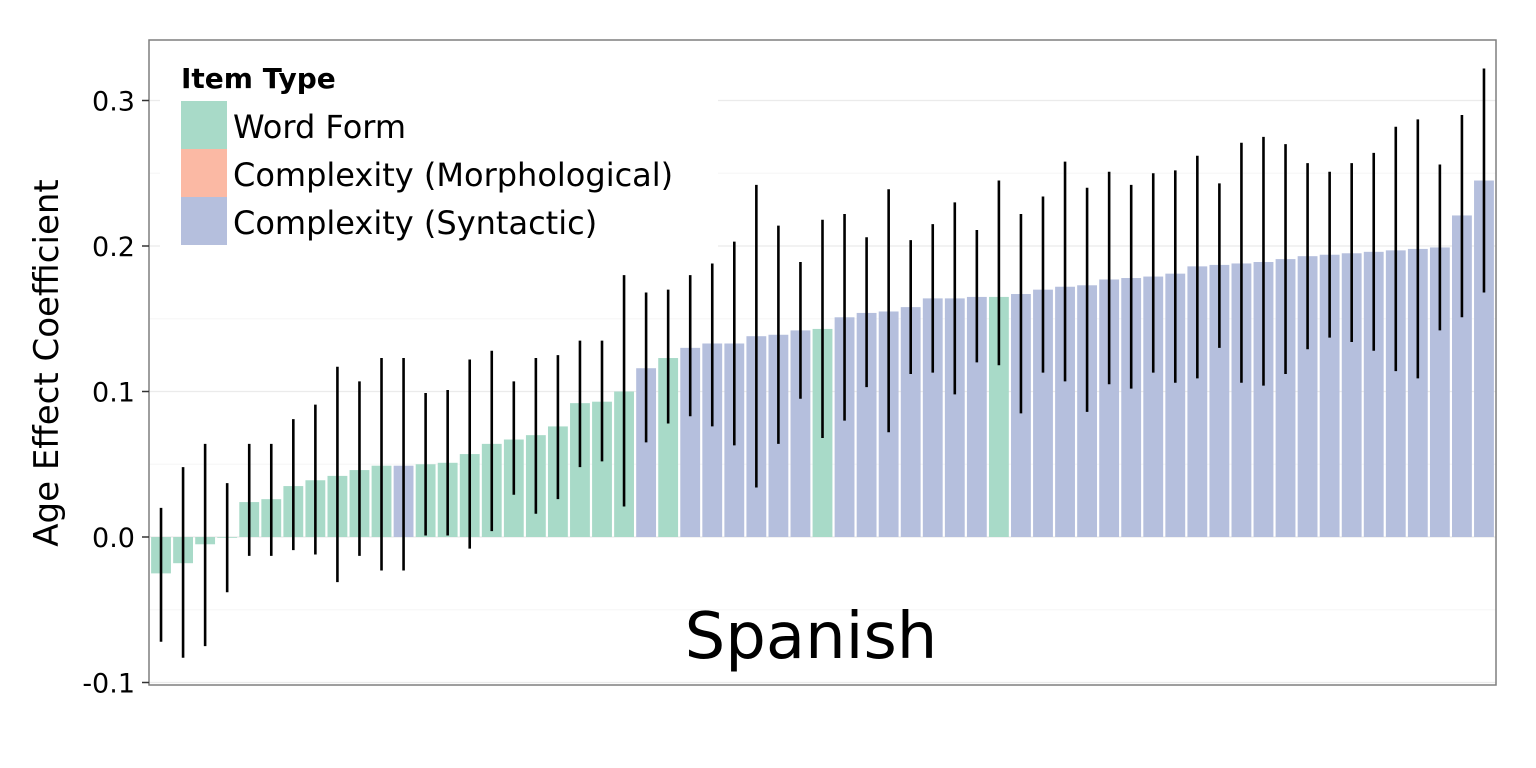  Describe the element at coordinates (204, 221) in the screenshot. I see `legend-swatch-syntactic` at that location.